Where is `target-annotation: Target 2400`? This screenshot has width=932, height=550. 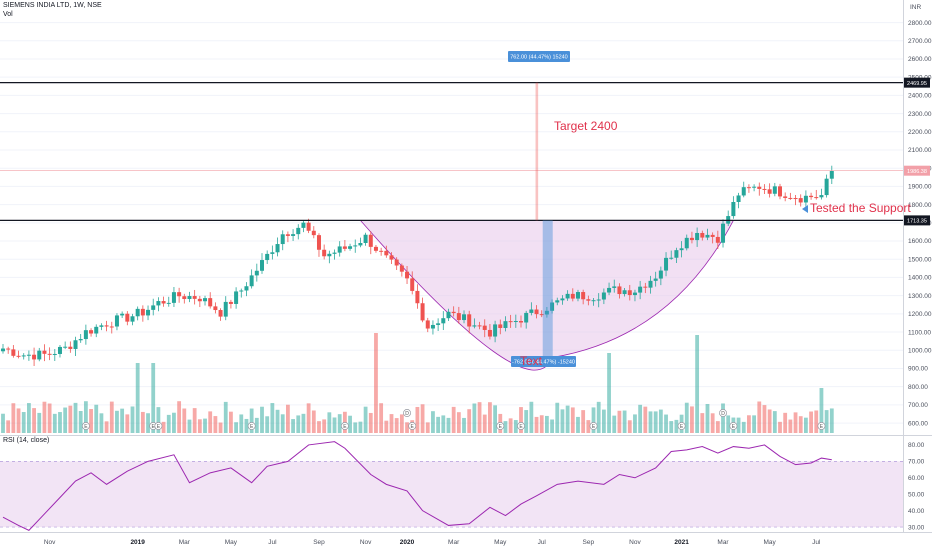
target-annotation: Target 2400 is located at coordinates (586, 126).